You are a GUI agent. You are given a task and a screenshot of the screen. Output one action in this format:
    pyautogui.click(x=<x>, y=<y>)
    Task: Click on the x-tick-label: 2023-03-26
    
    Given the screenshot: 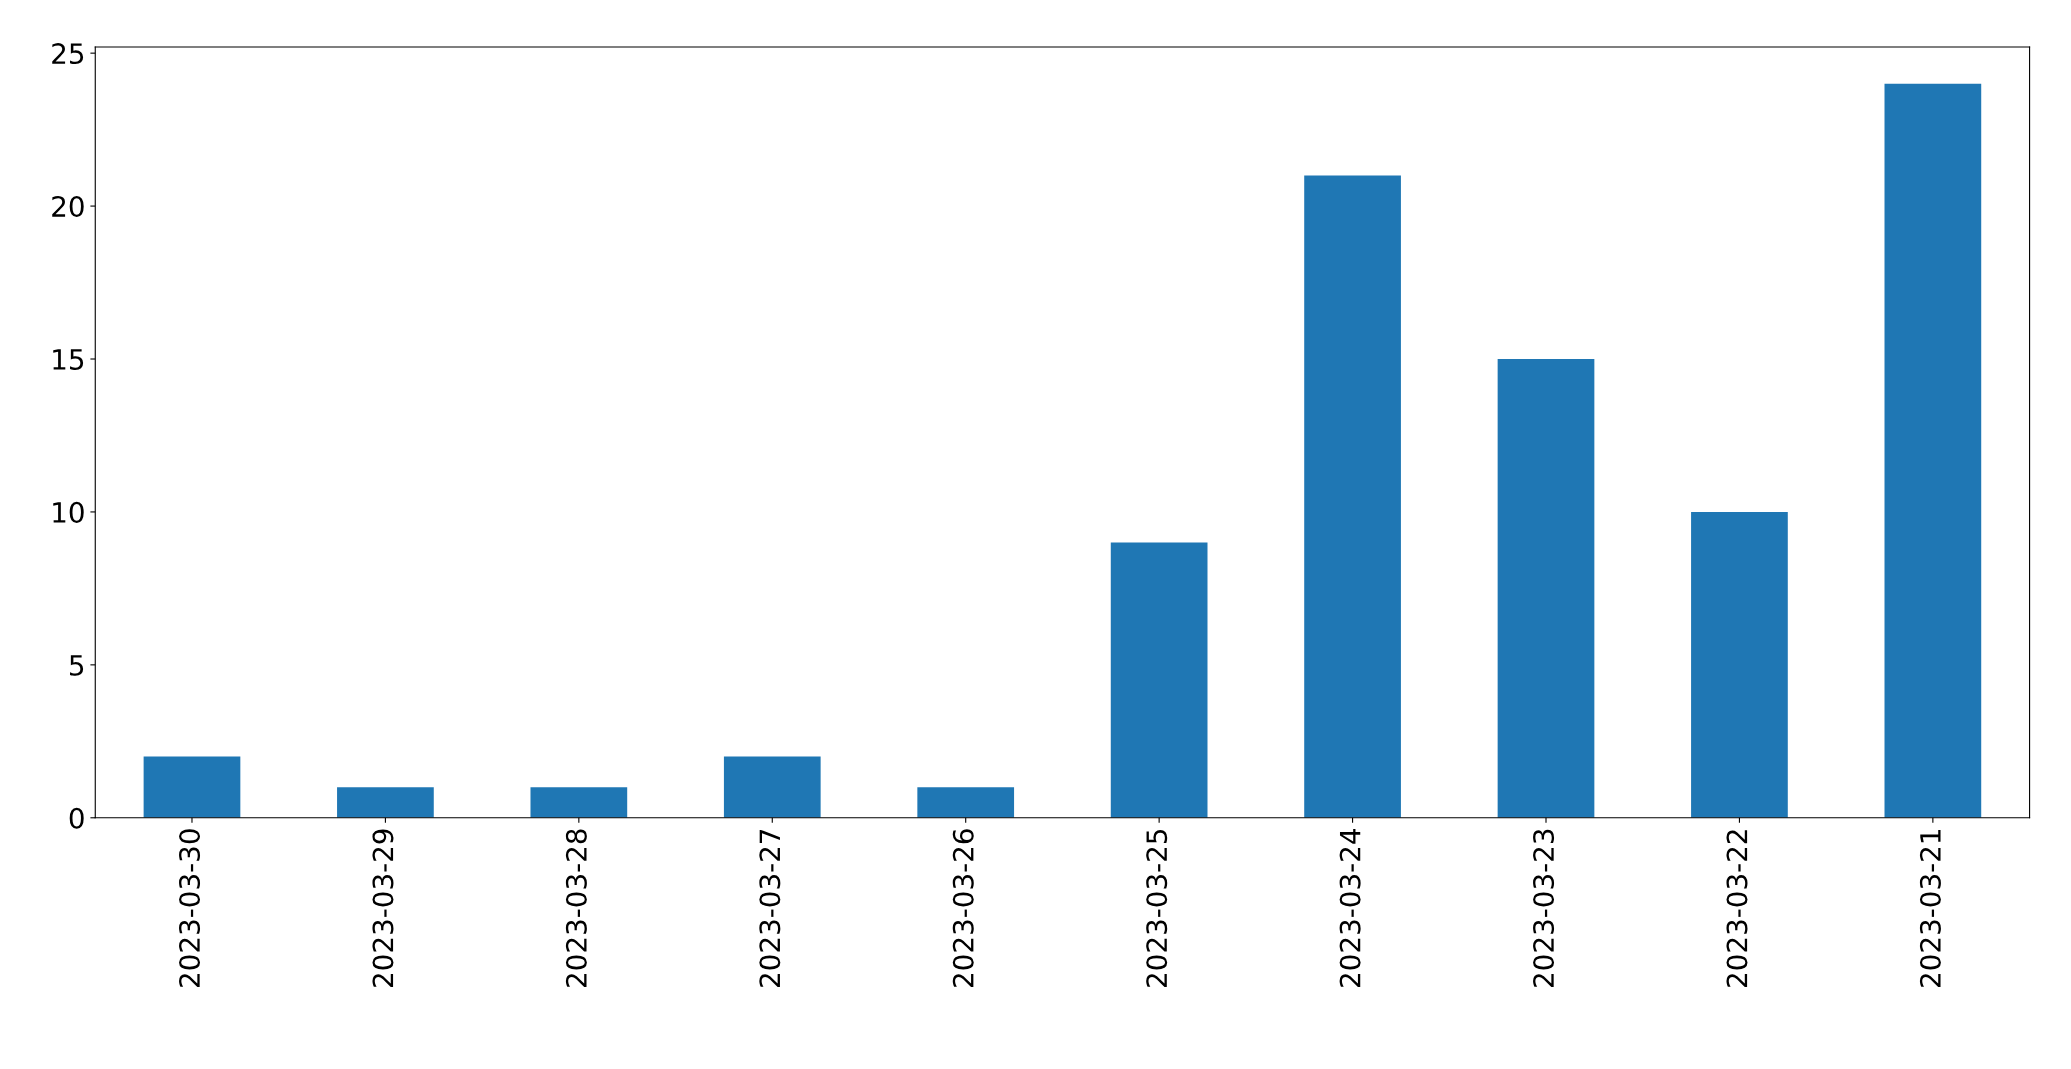 What is the action you would take?
    pyautogui.click(x=963, y=908)
    